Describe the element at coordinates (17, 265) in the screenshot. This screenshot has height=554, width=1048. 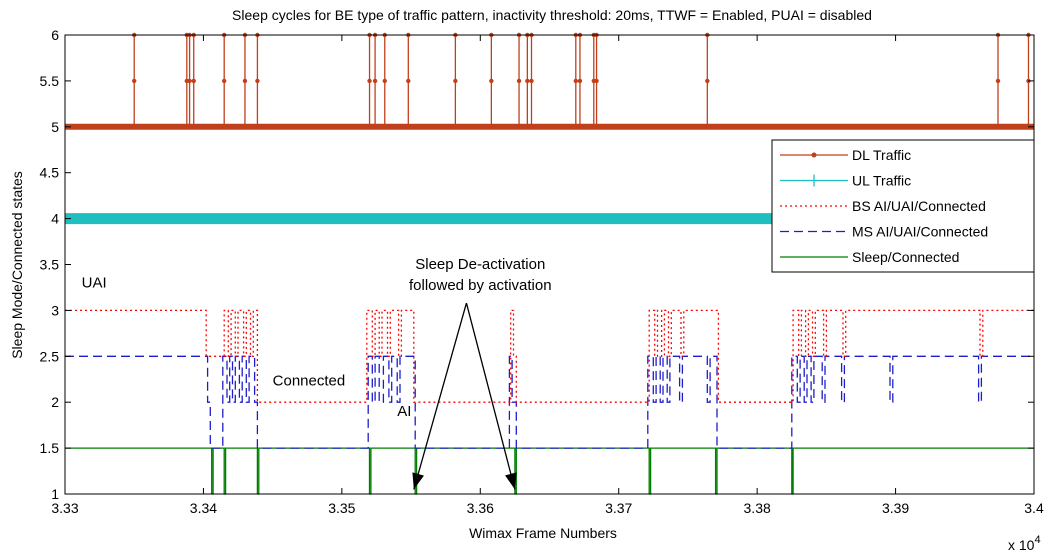
I see `y-axis-label: Sleep Mode/Connected states` at that location.